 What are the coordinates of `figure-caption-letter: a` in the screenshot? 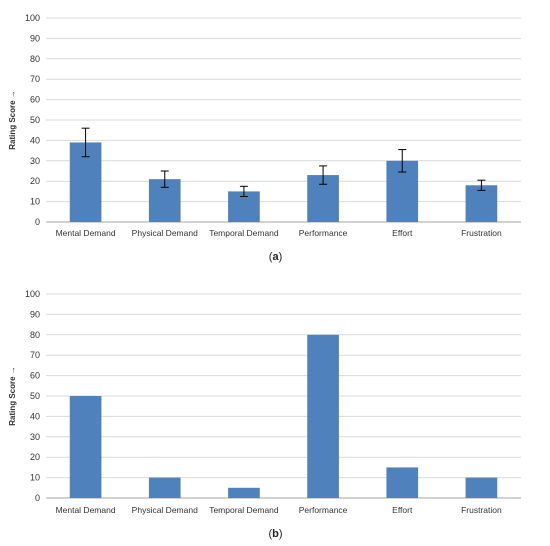 It's located at (275, 257).